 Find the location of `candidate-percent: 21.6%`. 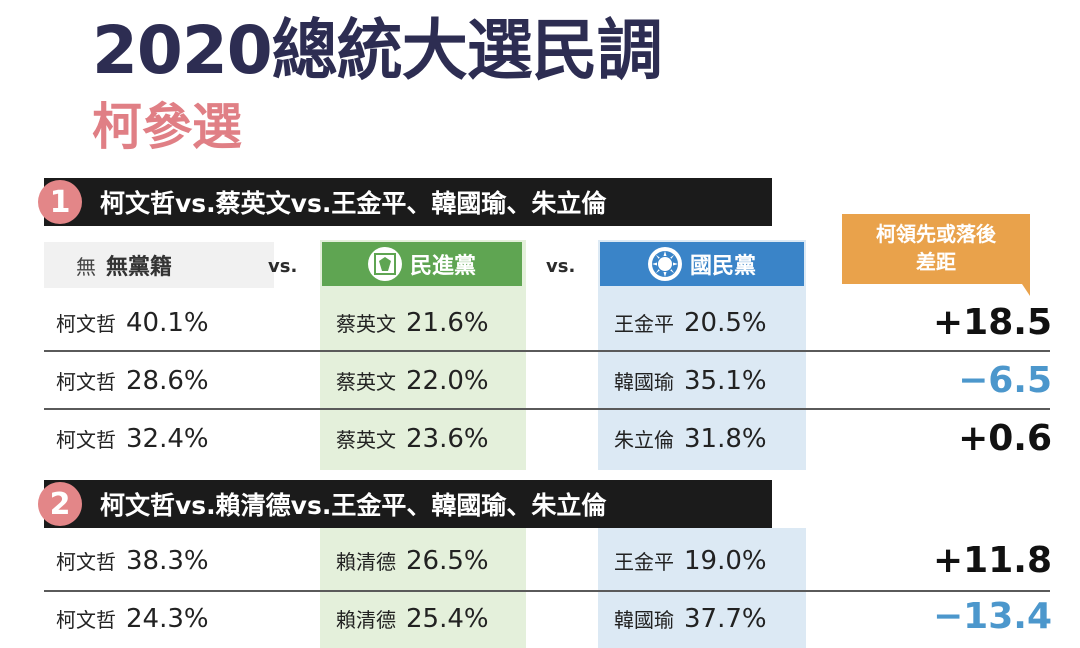

candidate-percent: 21.6% is located at coordinates (447, 323).